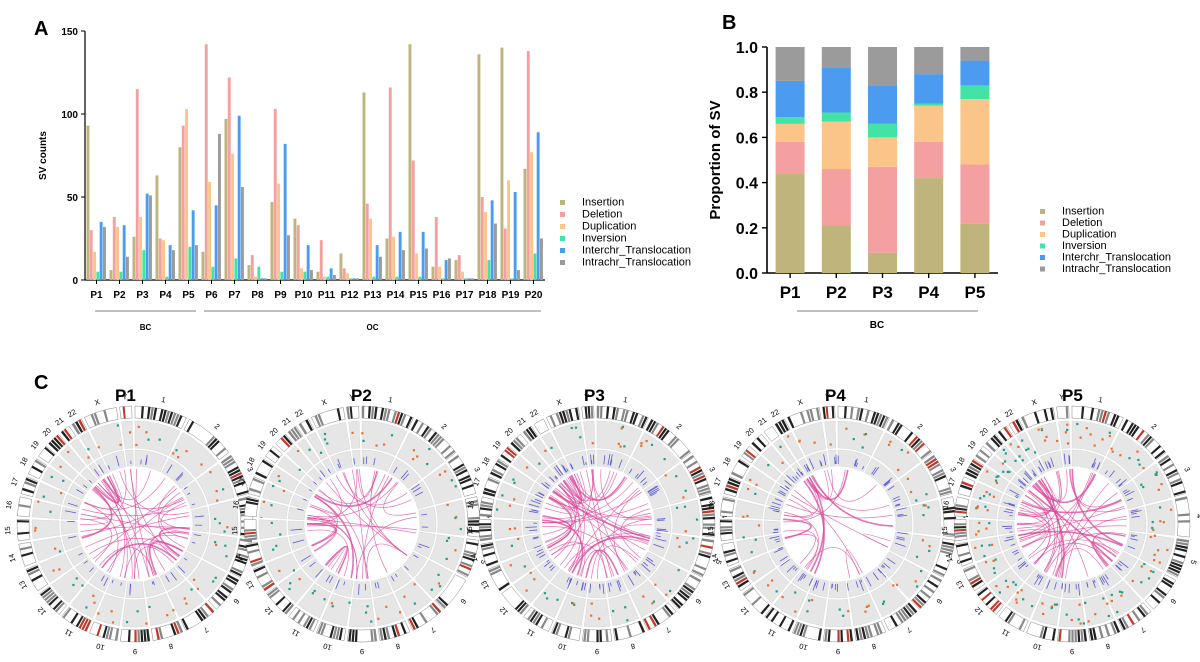 This screenshot has height=662, width=1200. Describe the element at coordinates (762, 421) in the screenshot. I see `chr-label-21: 21` at that location.